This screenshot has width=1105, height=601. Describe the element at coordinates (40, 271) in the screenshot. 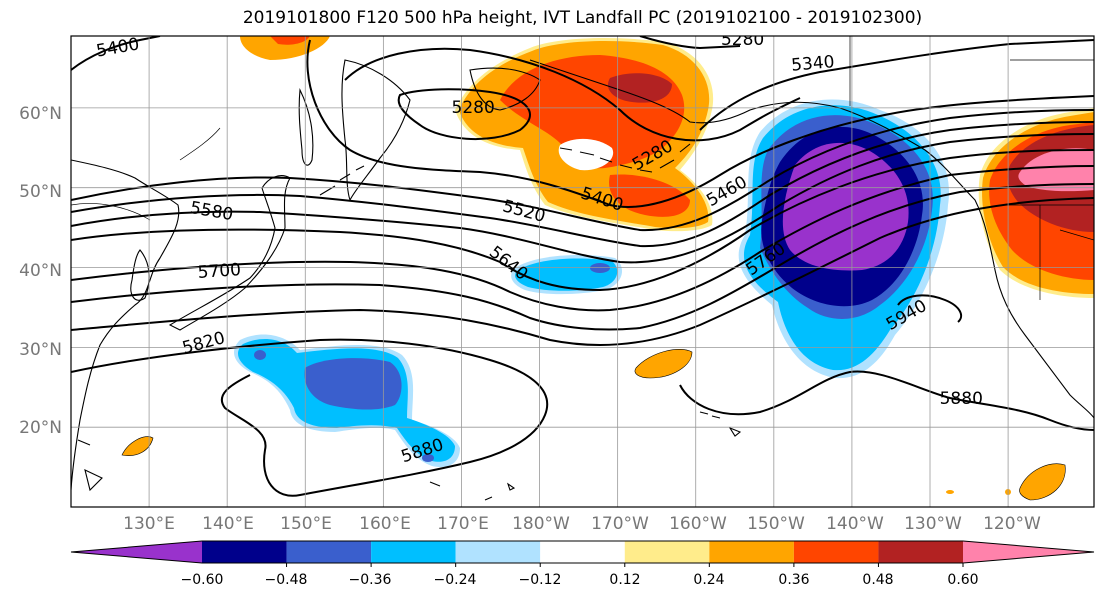

I see `lat-label-40: 40°N` at that location.